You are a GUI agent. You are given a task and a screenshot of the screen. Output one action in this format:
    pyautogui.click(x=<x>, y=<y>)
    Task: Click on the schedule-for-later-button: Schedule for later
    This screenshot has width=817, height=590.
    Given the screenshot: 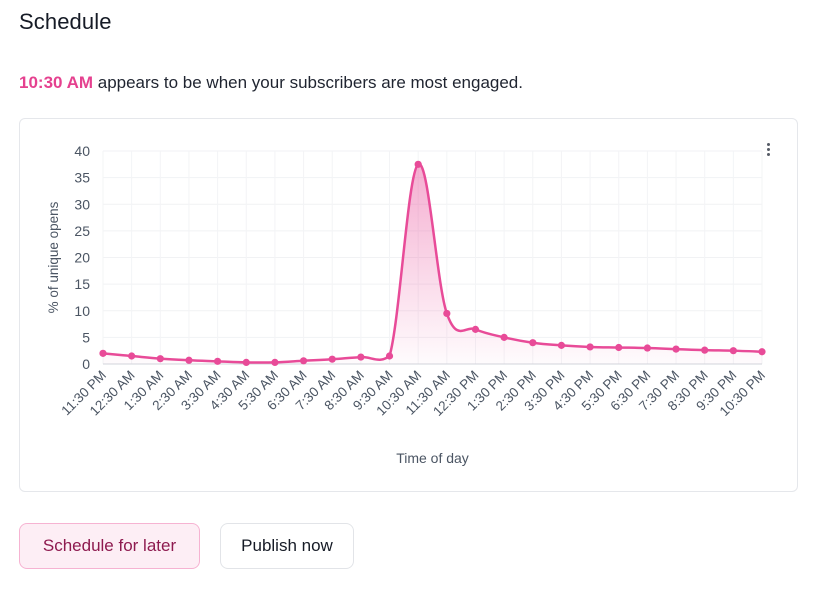 What is the action you would take?
    pyautogui.click(x=109, y=546)
    